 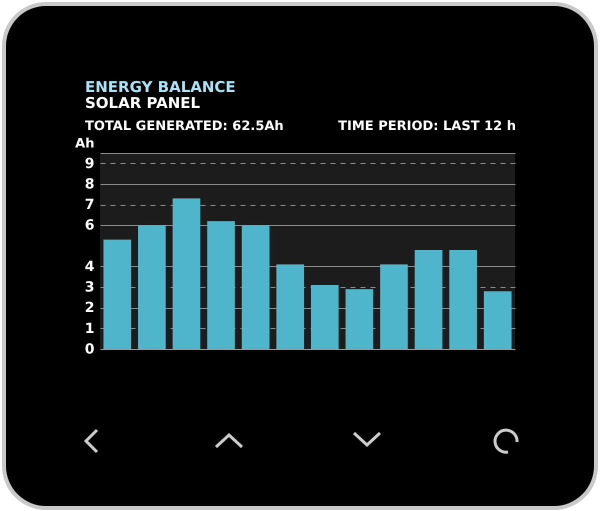 I want to click on y-tick-label: 7, so click(x=89, y=205).